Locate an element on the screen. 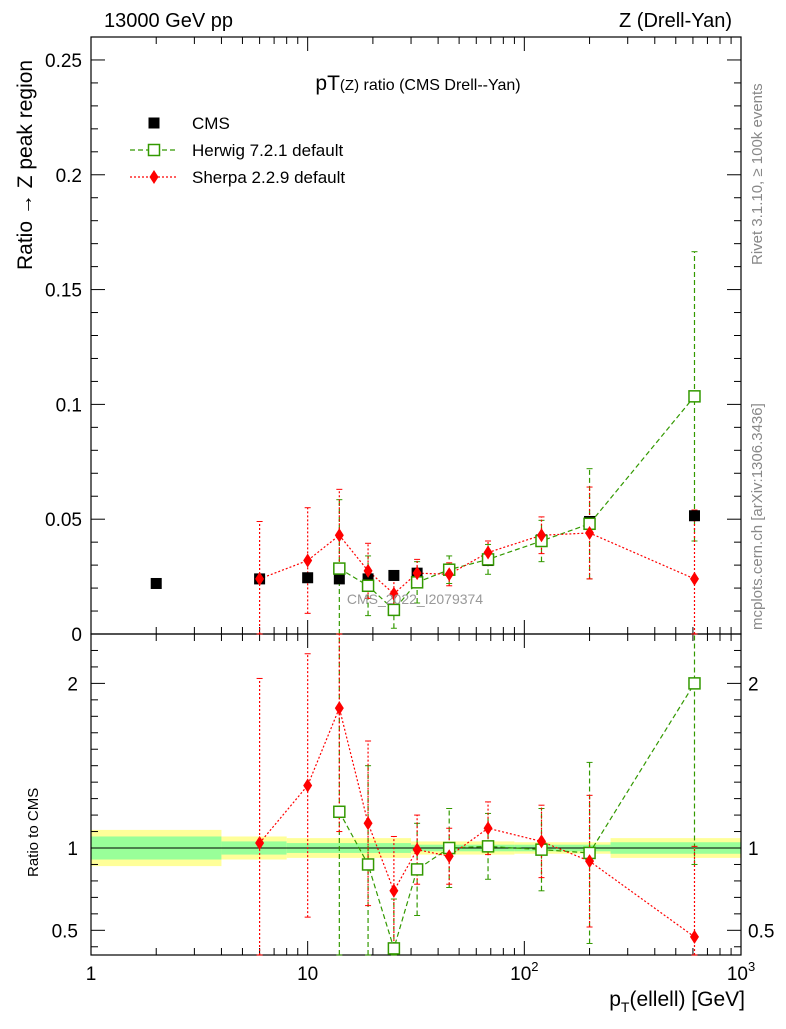  y-tick-label-4: 0.2 is located at coordinates (69, 176).